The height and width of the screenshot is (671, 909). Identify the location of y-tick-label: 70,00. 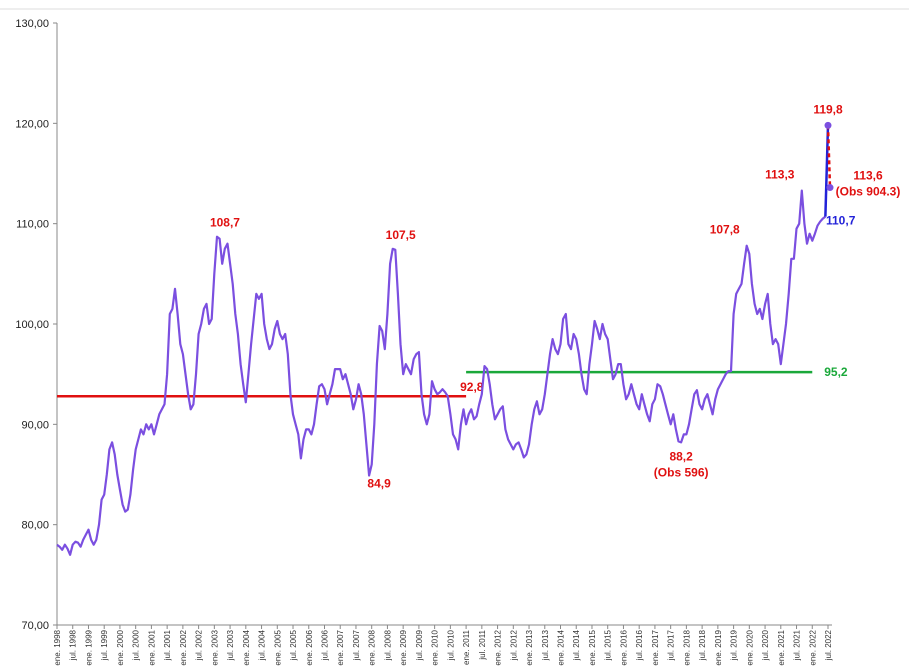
(35, 626).